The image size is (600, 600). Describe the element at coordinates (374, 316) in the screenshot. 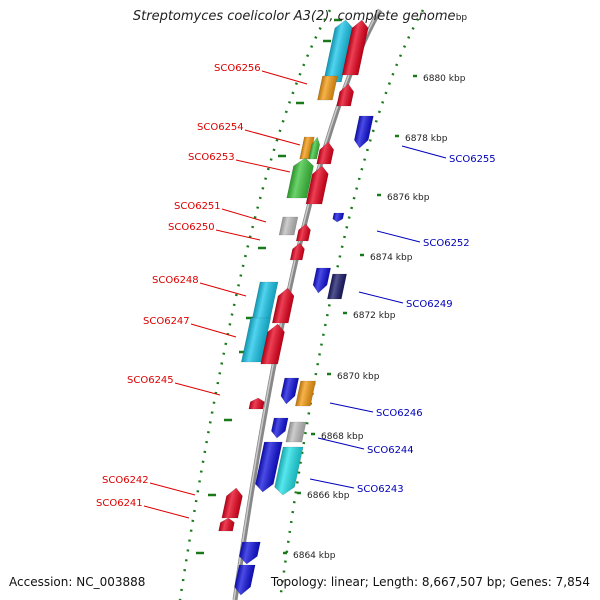

I see `tick-label: 6872 kbp` at that location.